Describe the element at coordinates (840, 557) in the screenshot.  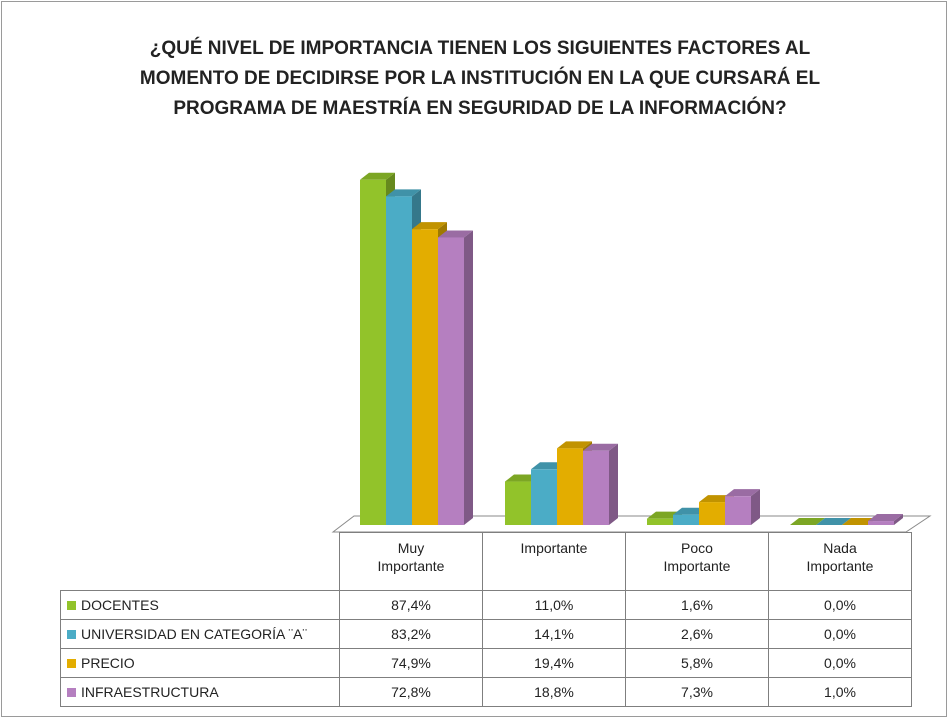
I see `category-label: Nada Importante` at that location.